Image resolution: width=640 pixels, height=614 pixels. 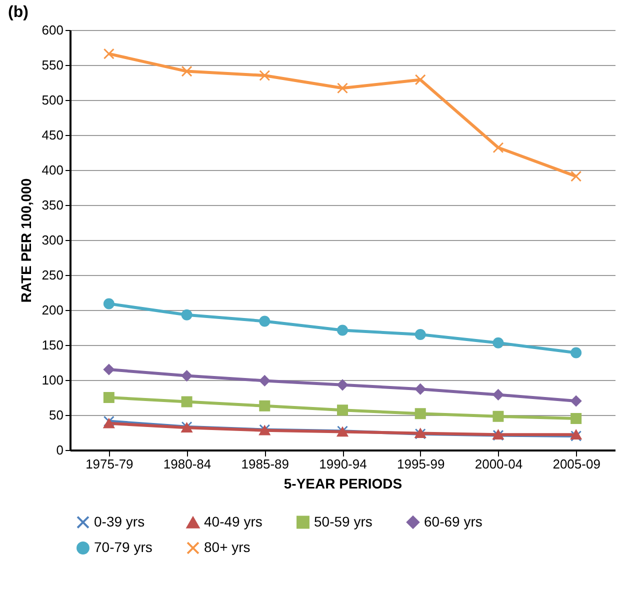 What do you see at coordinates (453, 521) in the screenshot?
I see `legend-label: 60-69 yrs` at bounding box center [453, 521].